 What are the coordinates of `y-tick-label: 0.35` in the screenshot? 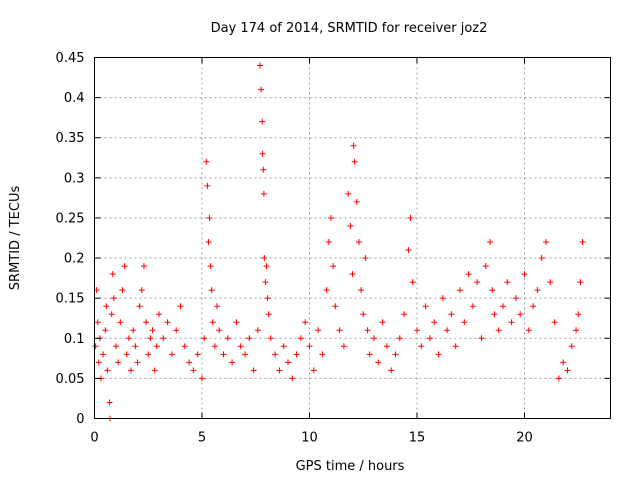 It's located at (70, 138).